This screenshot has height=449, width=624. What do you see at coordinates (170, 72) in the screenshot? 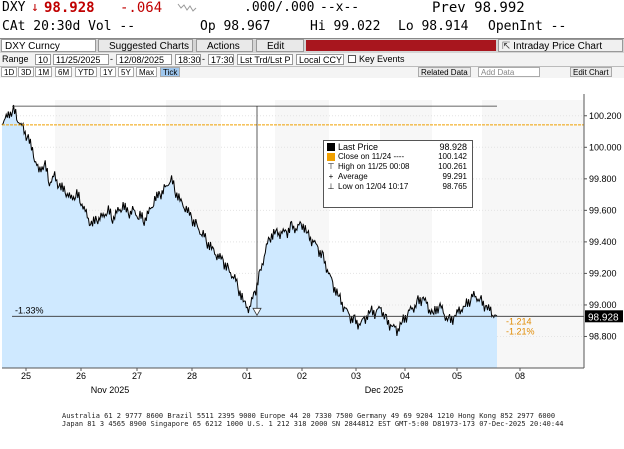
I see `period-tick: Tick` at bounding box center [170, 72].